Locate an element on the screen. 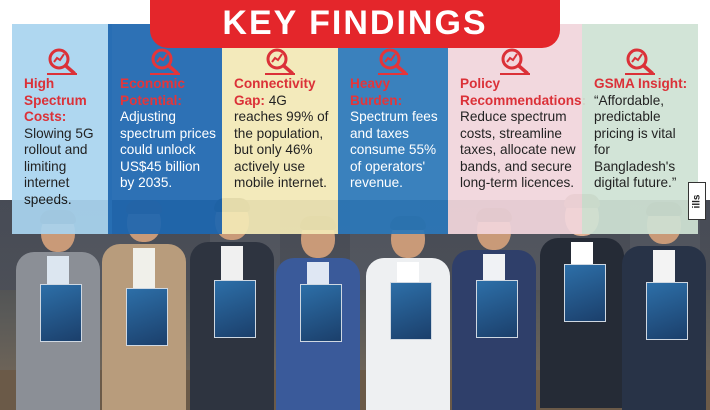  finding-heading: High Spectrum Costs: is located at coordinates (55, 100).